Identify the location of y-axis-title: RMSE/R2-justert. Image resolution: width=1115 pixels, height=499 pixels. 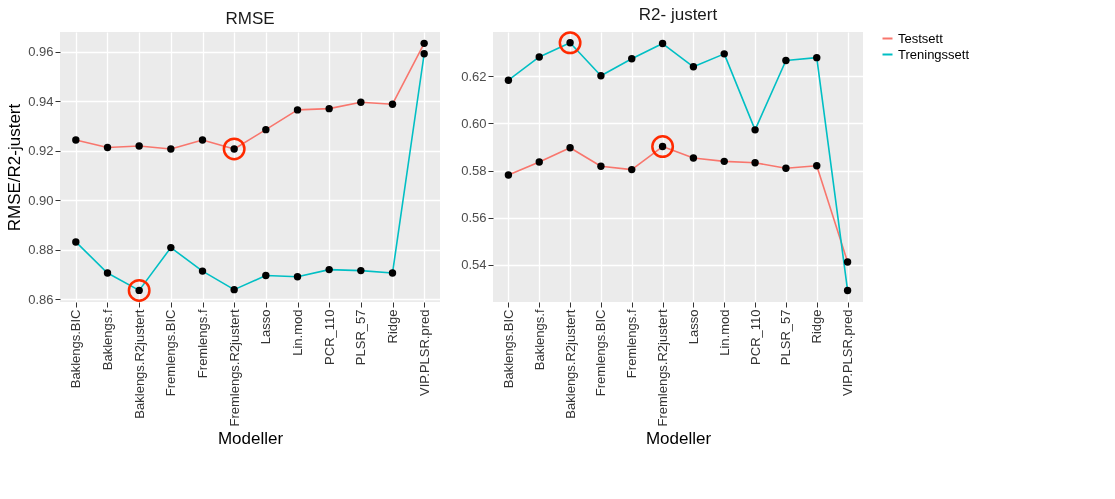
(15, 167).